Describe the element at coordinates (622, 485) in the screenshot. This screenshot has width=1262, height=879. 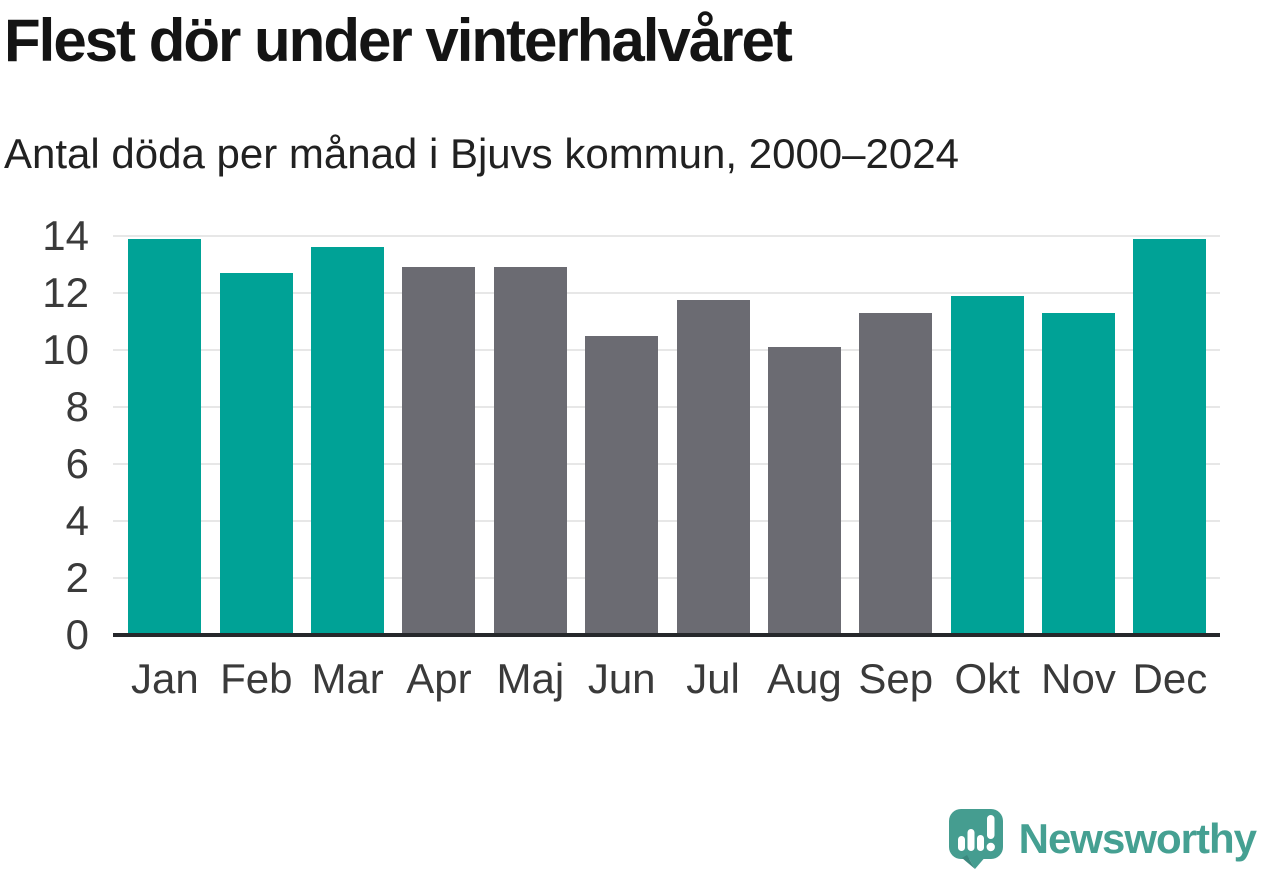
I see `bar-jun` at that location.